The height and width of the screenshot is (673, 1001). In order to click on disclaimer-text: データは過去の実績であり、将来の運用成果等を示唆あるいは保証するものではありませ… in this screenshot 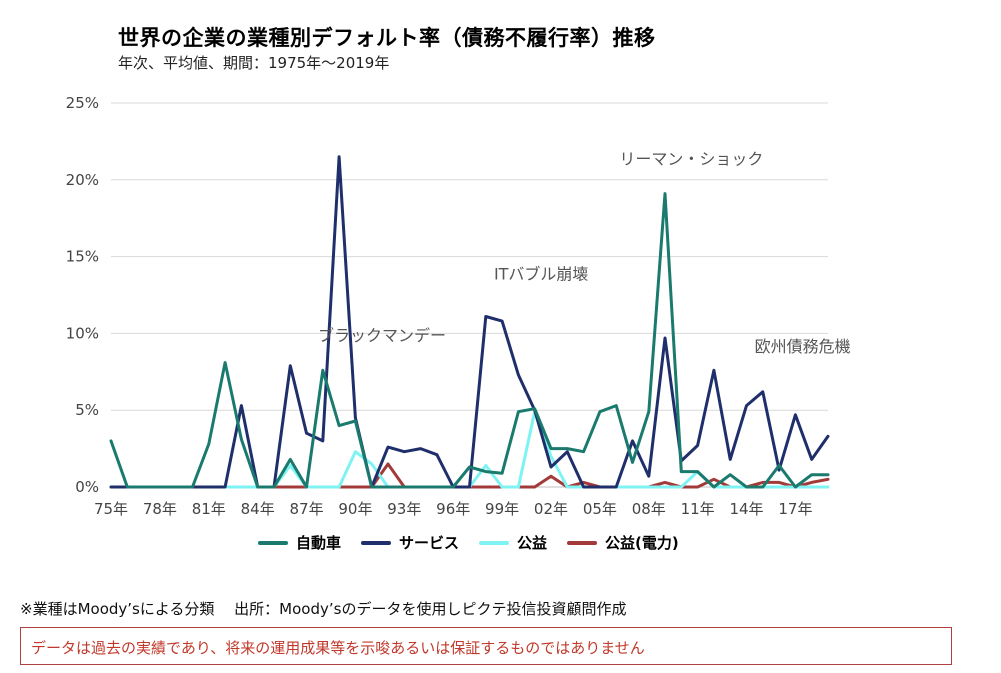, I will do `click(338, 648)`.